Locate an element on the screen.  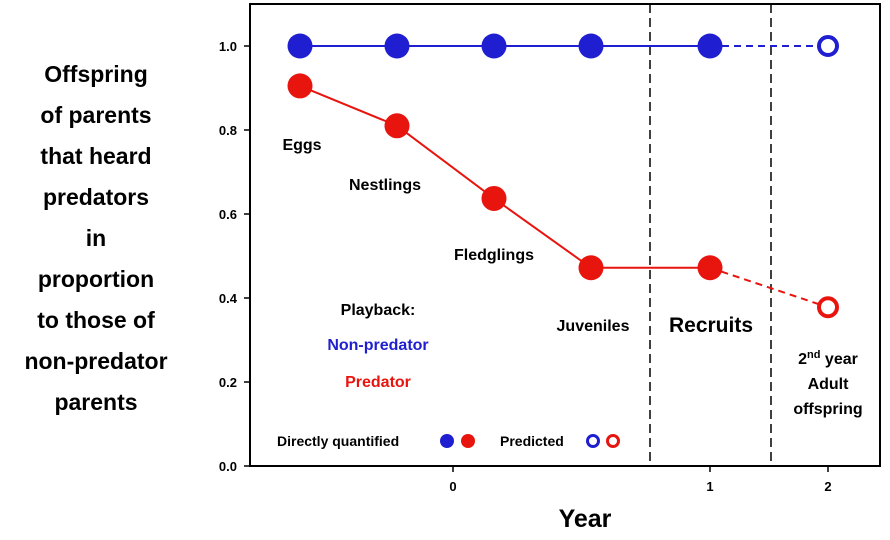
x-axis-label: Year is located at coordinates (585, 519).